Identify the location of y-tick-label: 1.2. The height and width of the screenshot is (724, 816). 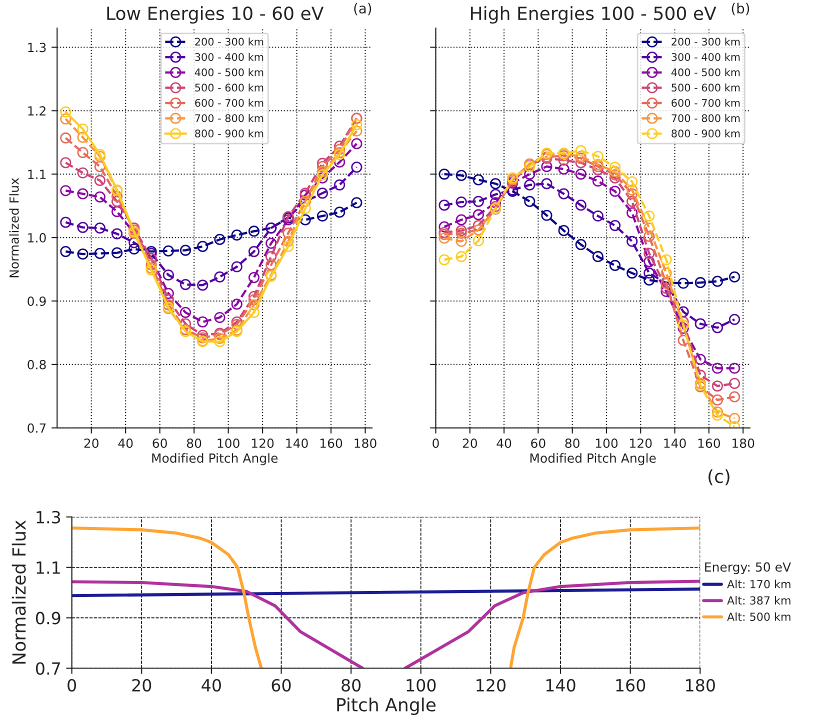
(37, 111).